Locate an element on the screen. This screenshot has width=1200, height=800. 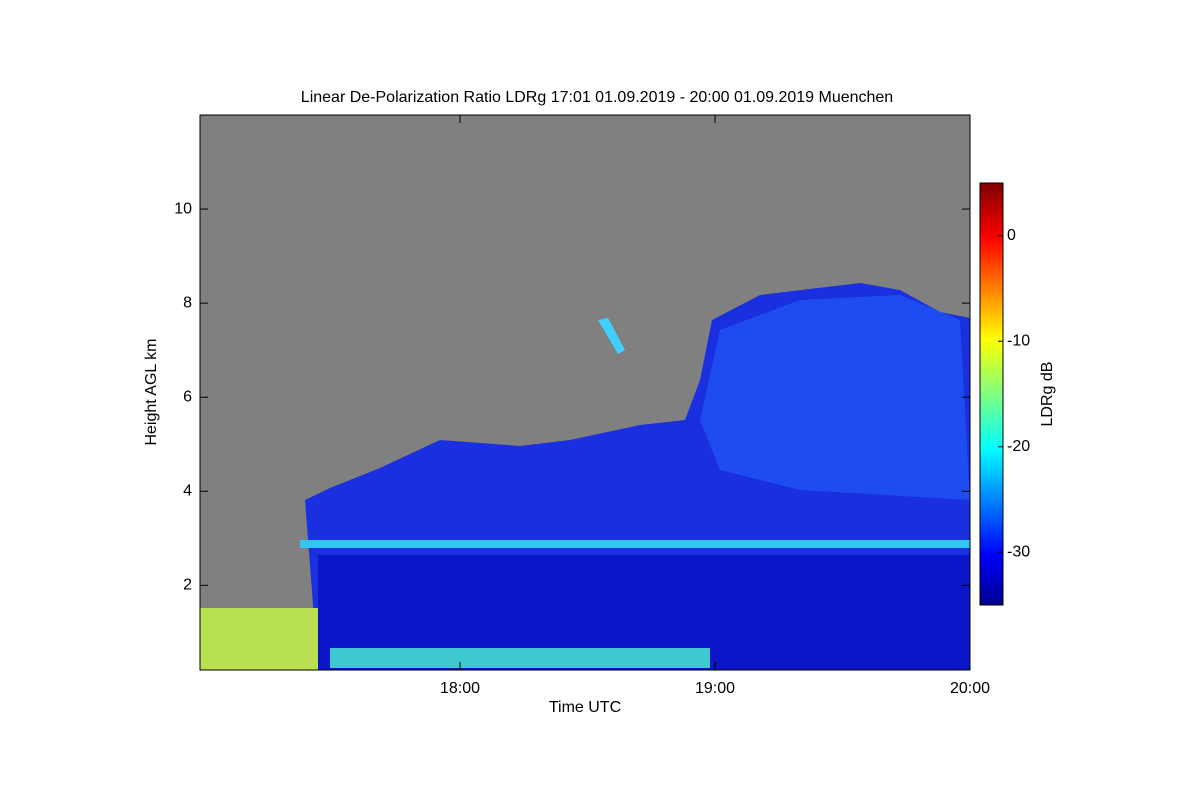
y-tick-label: 2 is located at coordinates (187, 585).